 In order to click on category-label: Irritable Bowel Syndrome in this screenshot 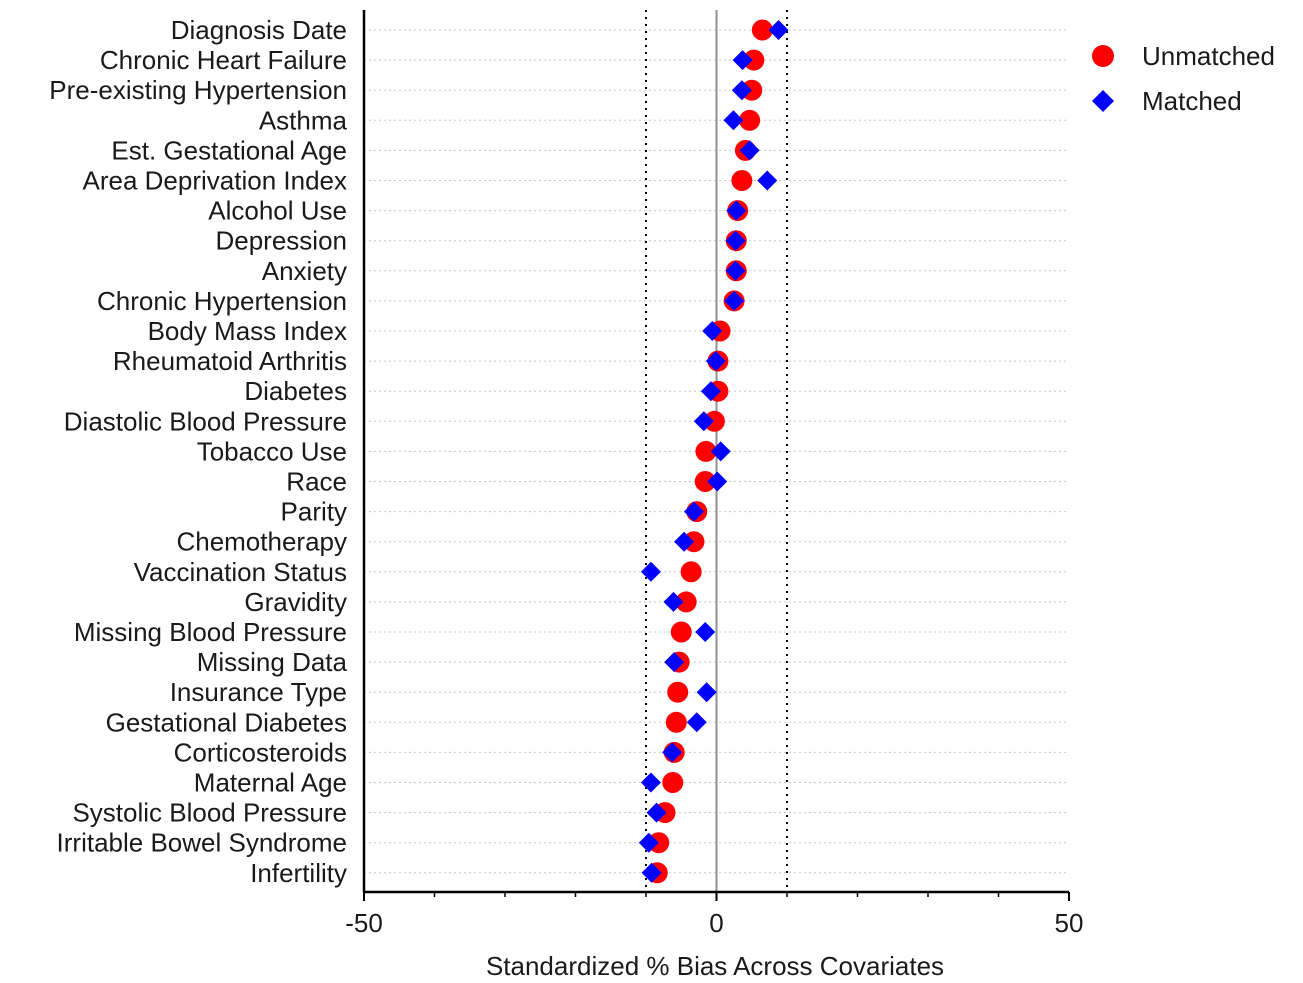, I will do `click(202, 843)`.